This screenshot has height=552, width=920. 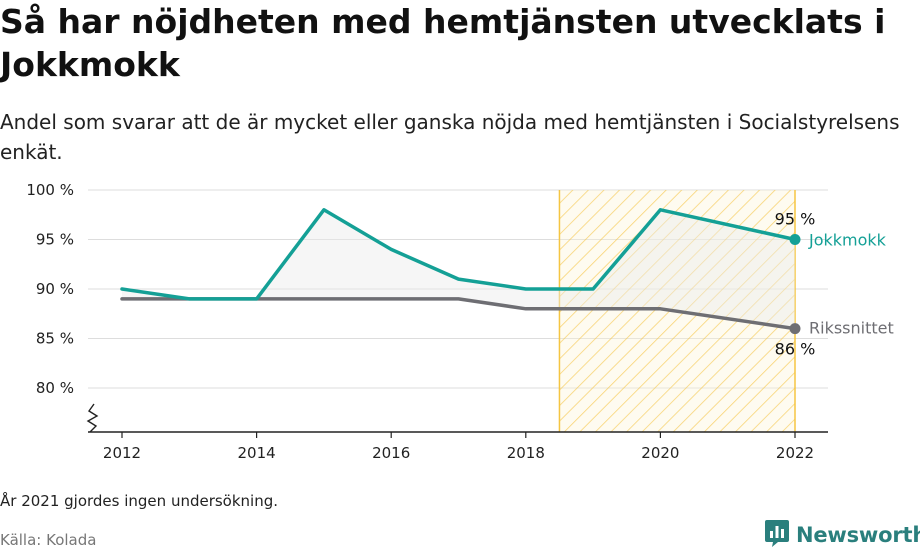 What do you see at coordinates (257, 453) in the screenshot?
I see `x-tick-label: 2014` at bounding box center [257, 453].